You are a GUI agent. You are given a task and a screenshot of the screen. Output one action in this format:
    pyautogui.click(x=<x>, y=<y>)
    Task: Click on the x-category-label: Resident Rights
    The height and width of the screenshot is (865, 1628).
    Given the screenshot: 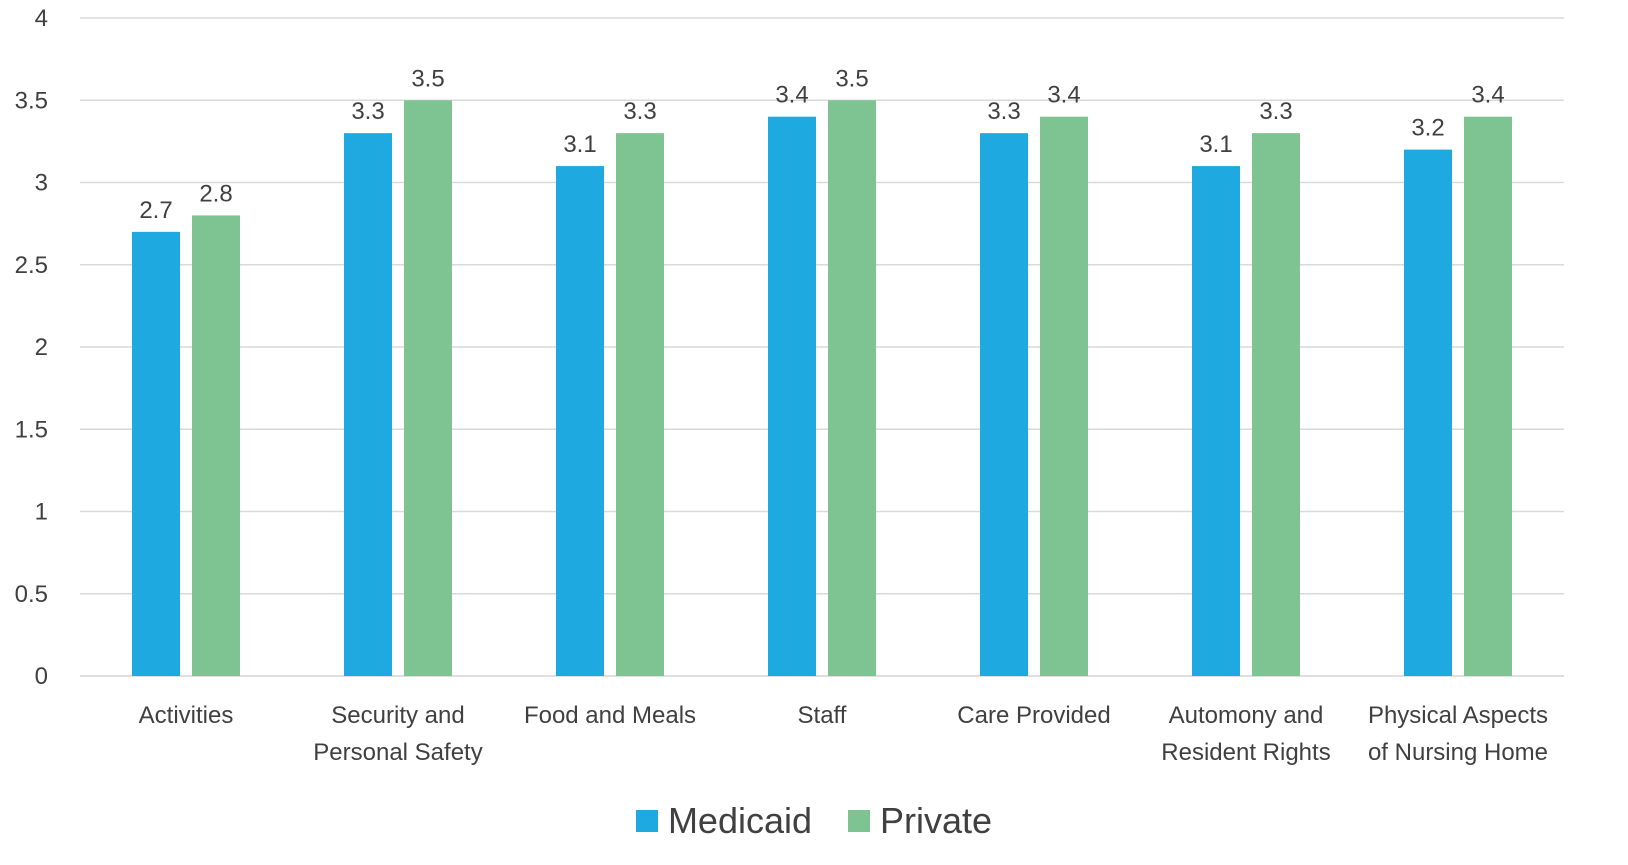 What is the action you would take?
    pyautogui.click(x=1245, y=752)
    